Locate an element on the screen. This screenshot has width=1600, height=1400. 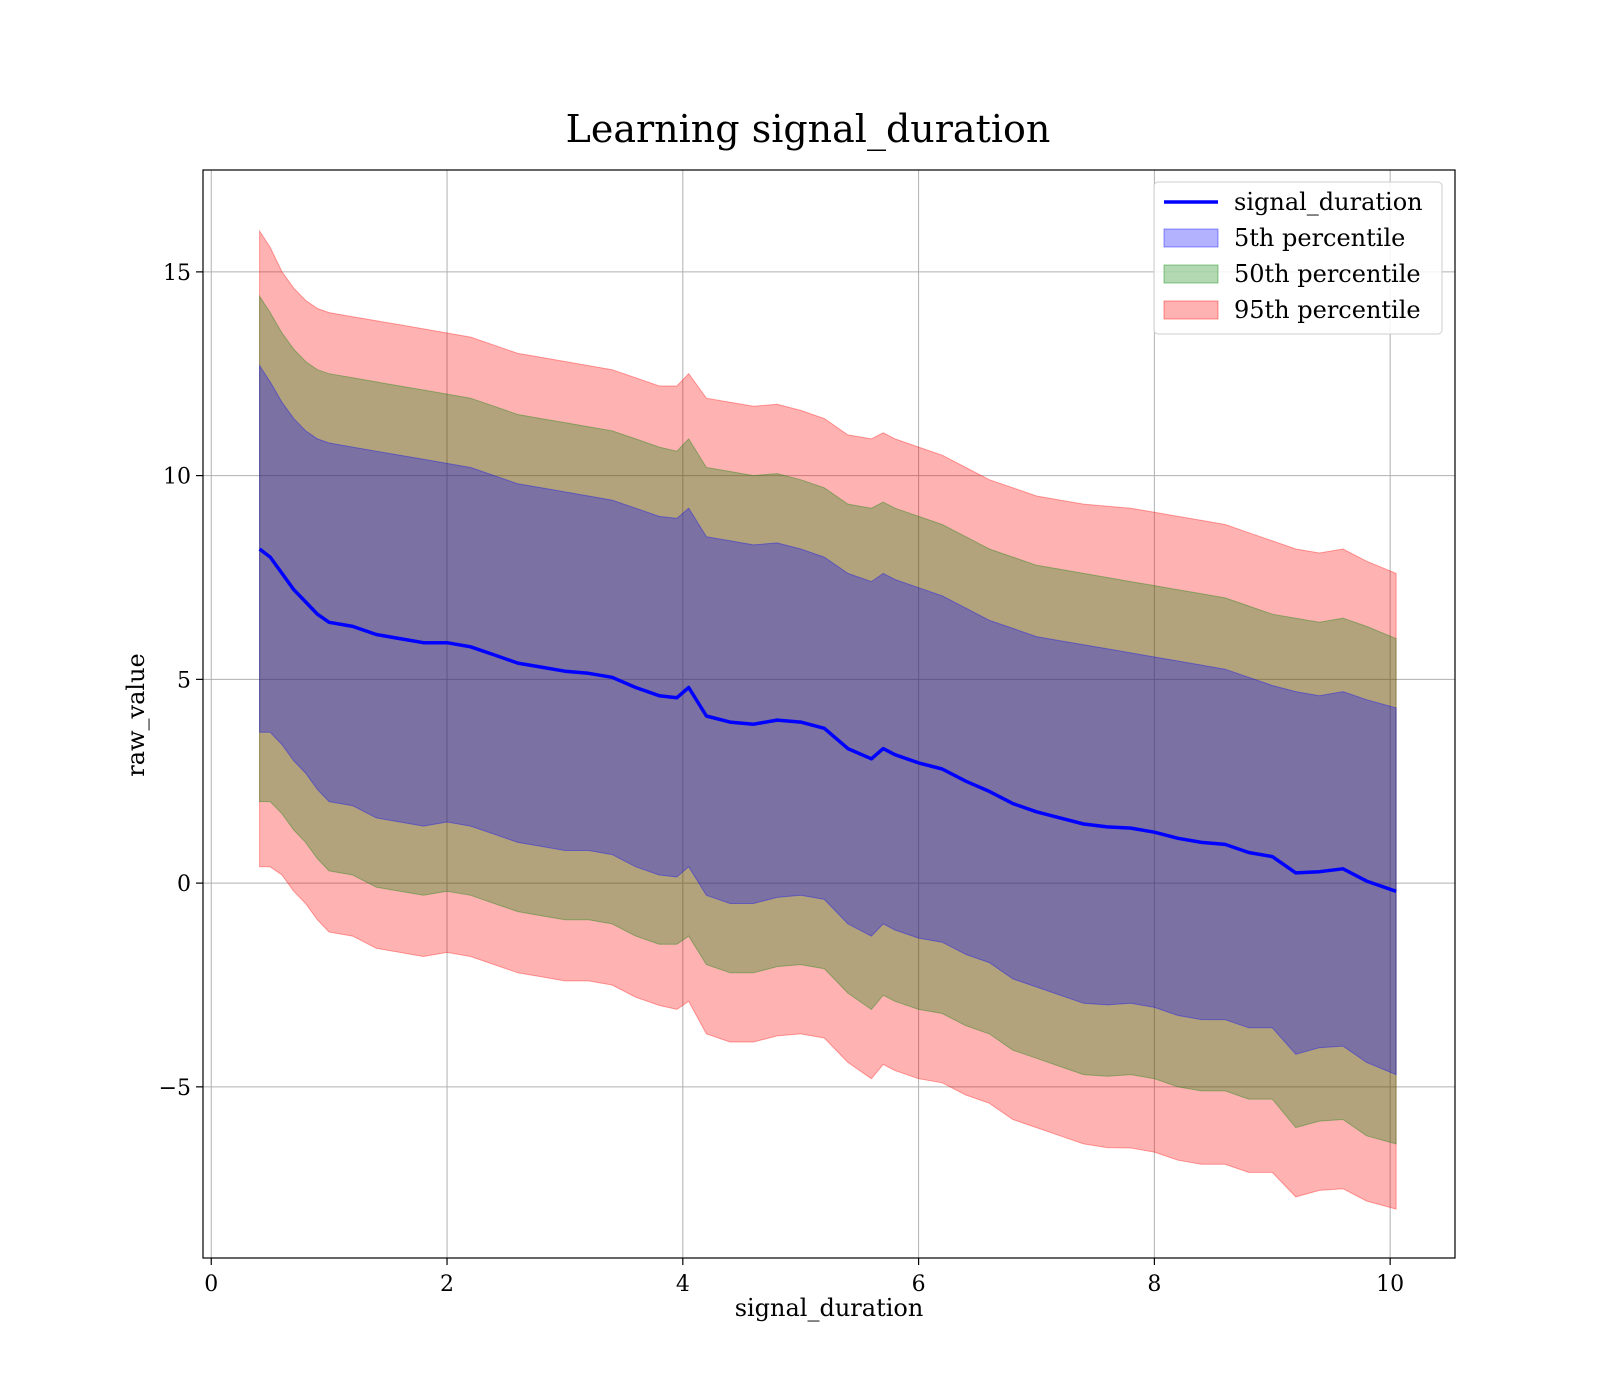
legend-label: 50th percentile is located at coordinates (1327, 274).